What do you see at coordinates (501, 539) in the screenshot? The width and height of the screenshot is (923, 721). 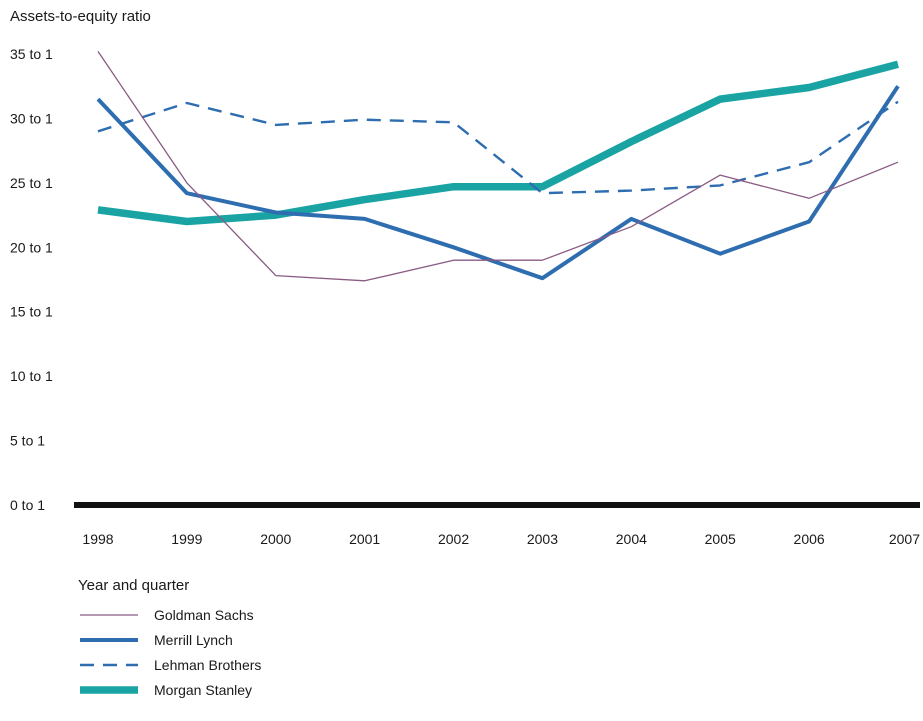 I see `x-axis-ticks: 1998 1999 2000 2001 2002 2003 2004 2005 2006 2007` at bounding box center [501, 539].